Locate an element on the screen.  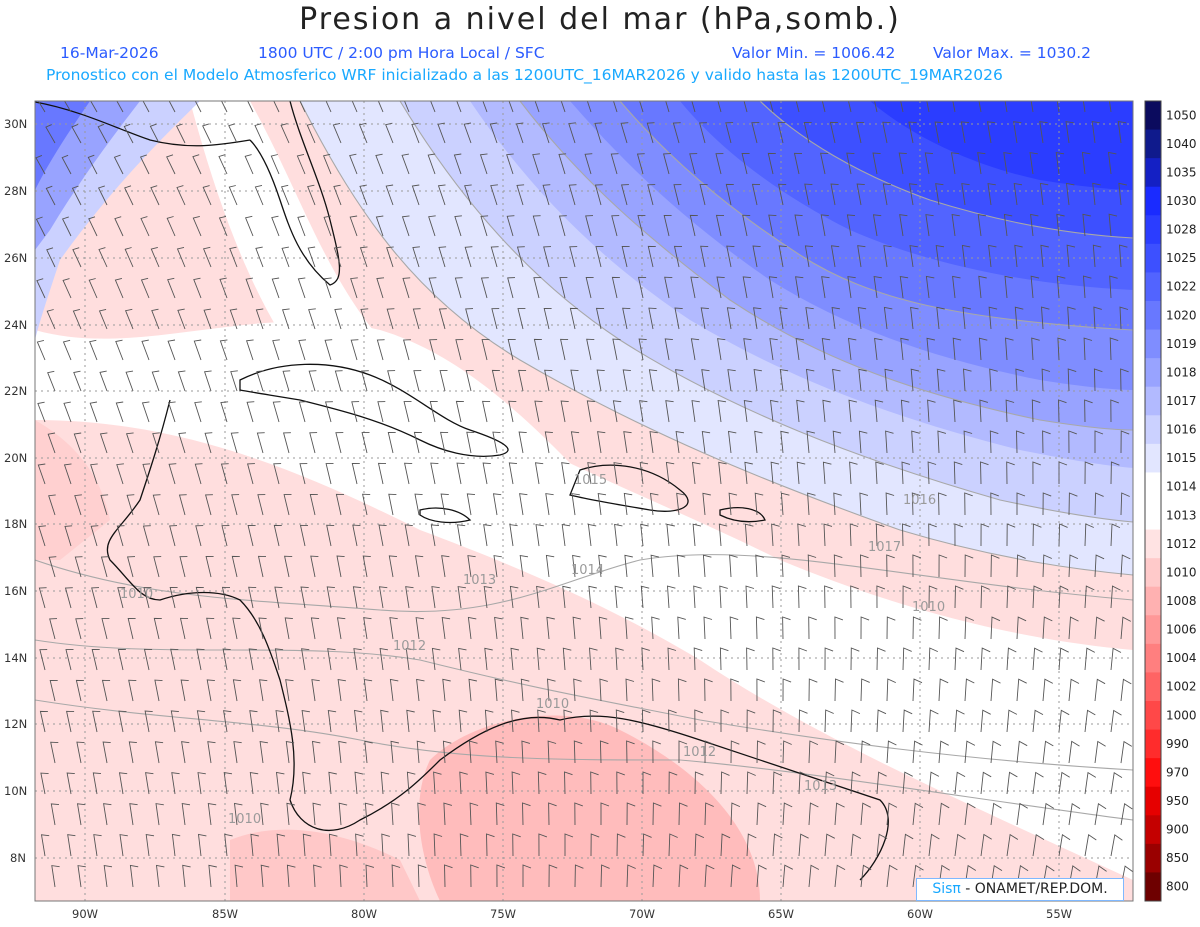
contour-label: 1014 is located at coordinates (587, 570).